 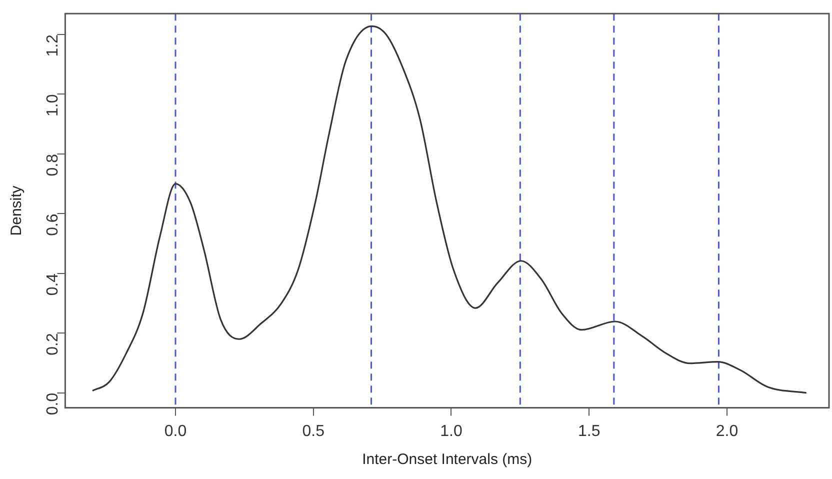 I want to click on x-tick-label: 0.0, so click(x=175, y=431).